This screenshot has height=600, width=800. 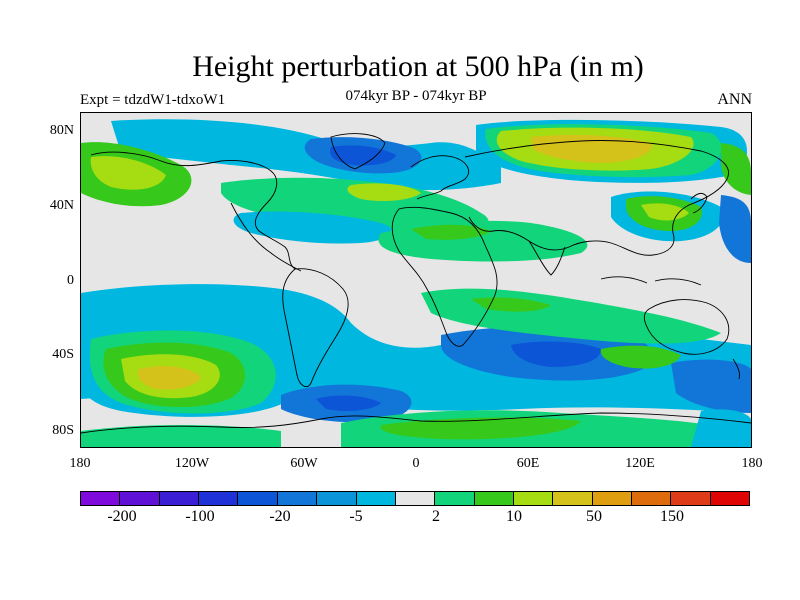 I want to click on lat-tick-label: 40S, so click(x=63, y=354).